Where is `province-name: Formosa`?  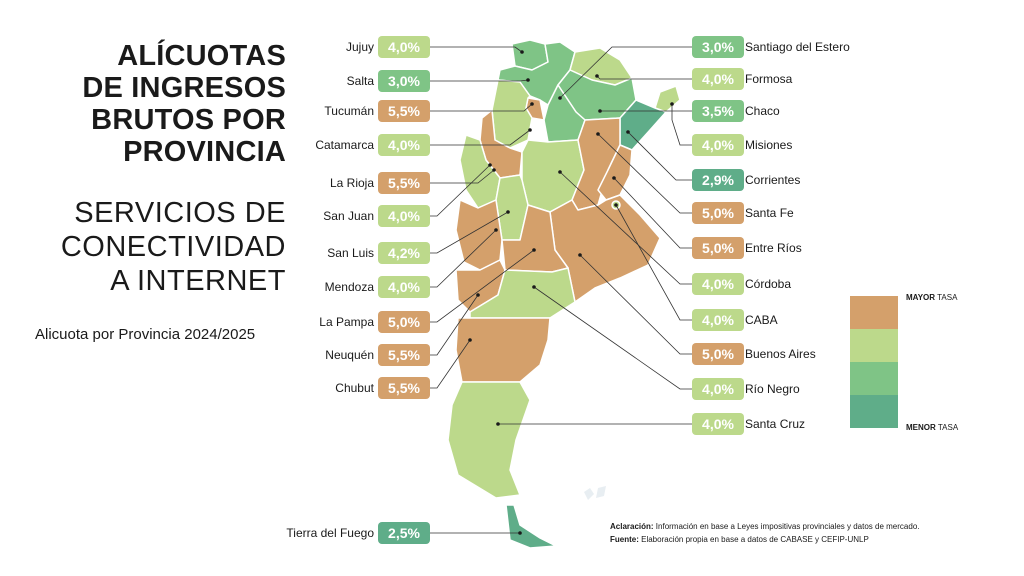
province-name: Formosa is located at coordinates (769, 79).